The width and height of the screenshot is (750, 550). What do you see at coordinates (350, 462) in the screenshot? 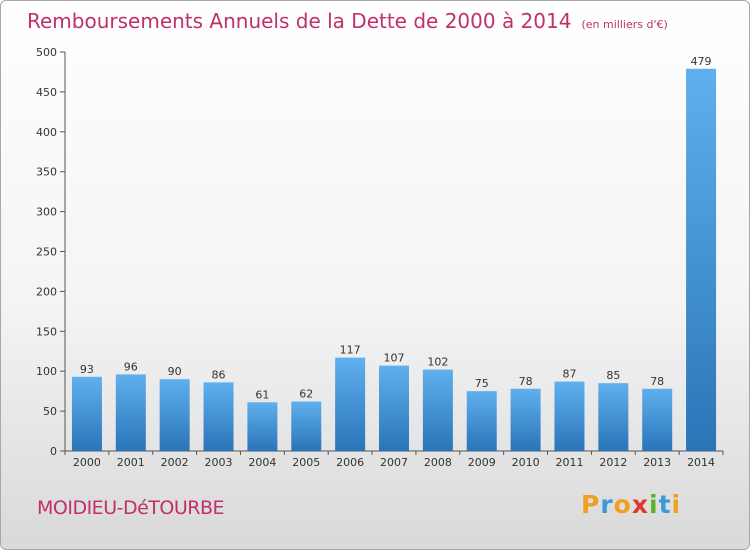
I see `x-tick-label: 2006` at bounding box center [350, 462].